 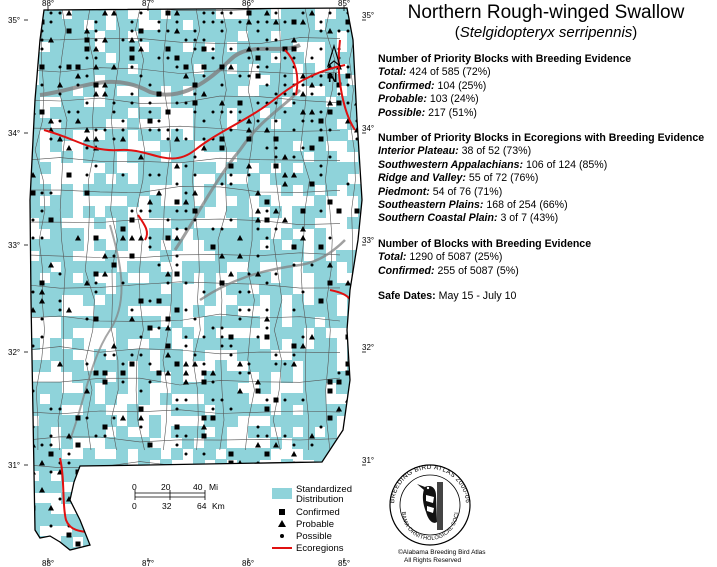 What do you see at coordinates (451, 164) in the screenshot?
I see `ecoregion-row-label: Southwestern Appalachians:` at bounding box center [451, 164].